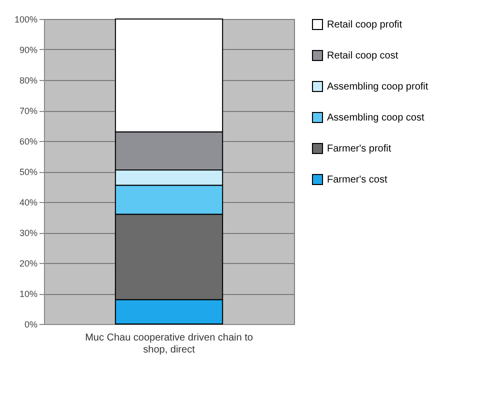  What do you see at coordinates (28, 263) in the screenshot?
I see `y-tick-label: 20%` at bounding box center [28, 263].